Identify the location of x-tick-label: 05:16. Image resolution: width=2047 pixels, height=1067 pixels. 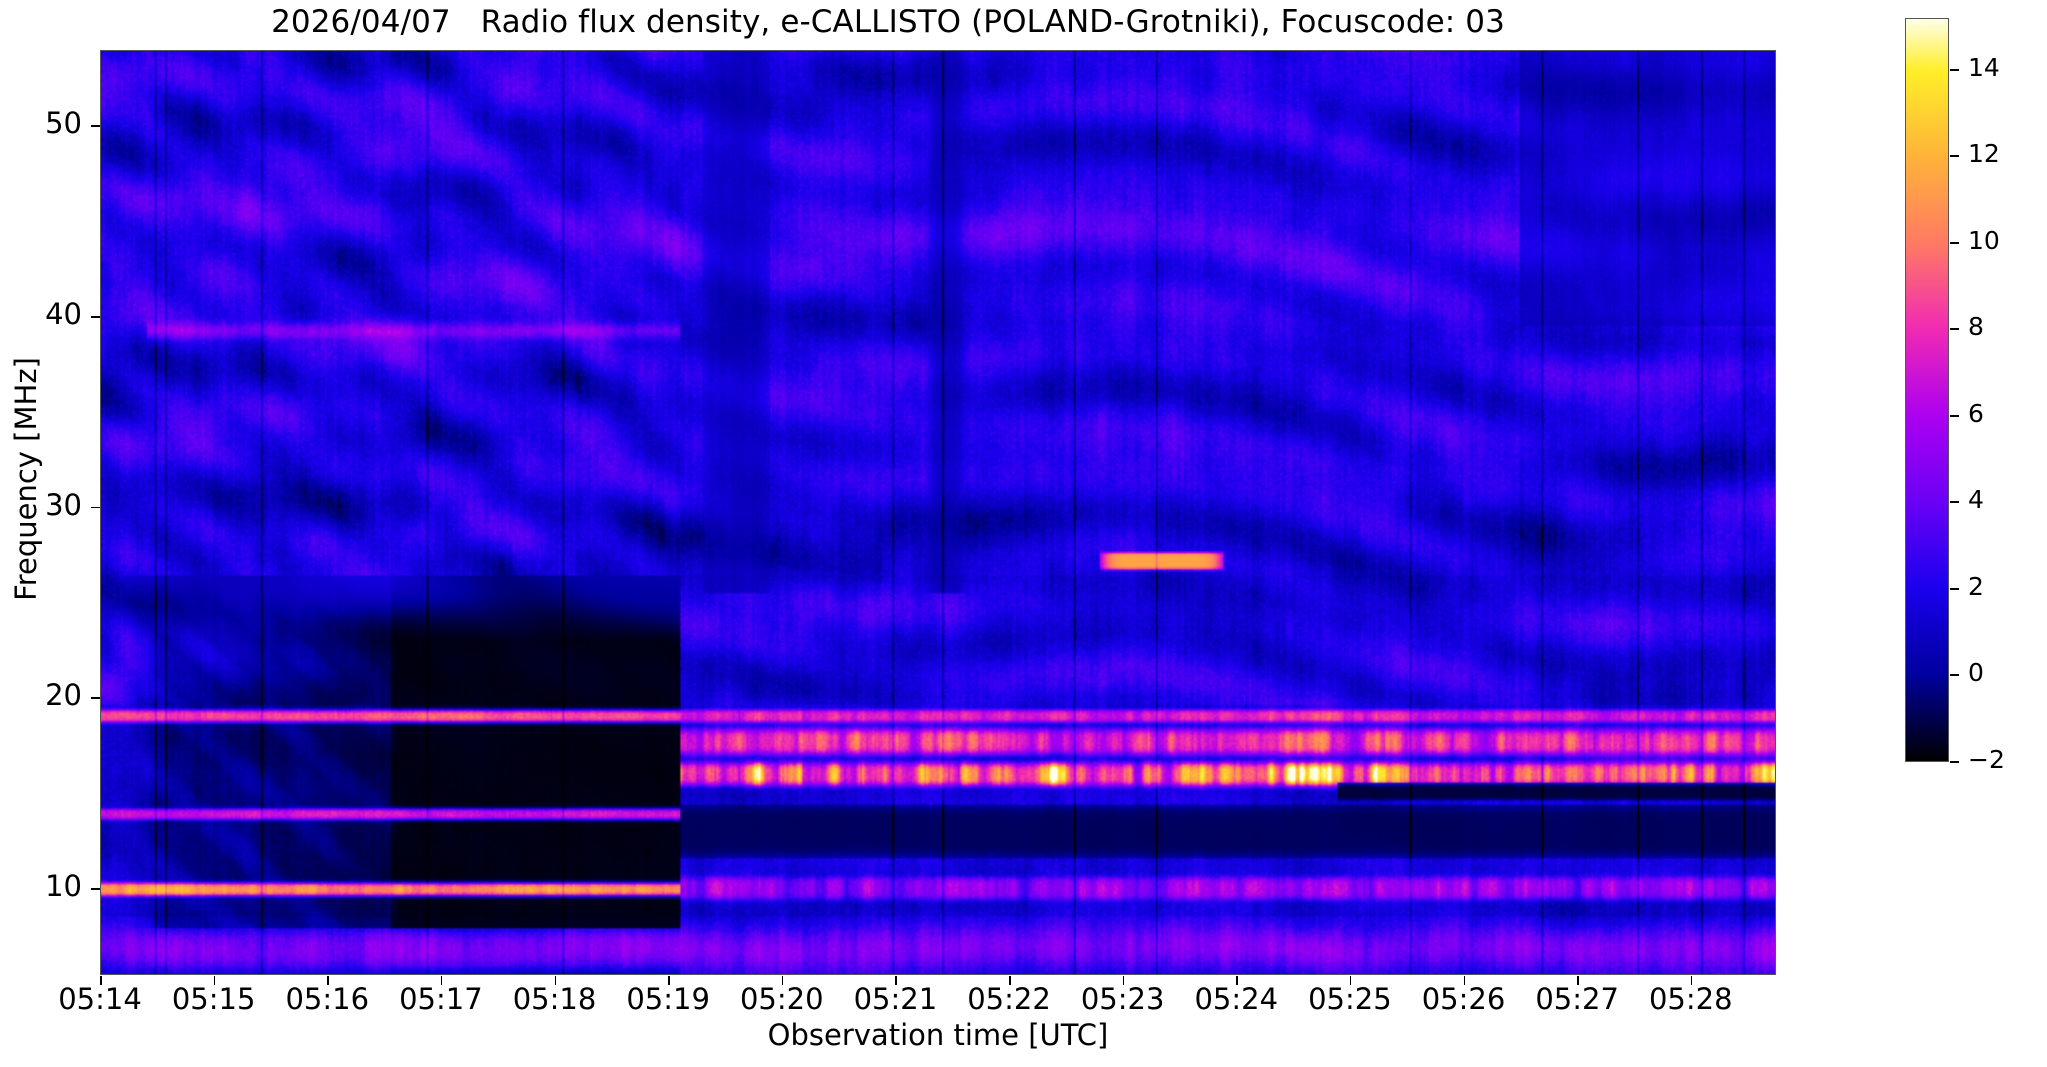
(327, 999).